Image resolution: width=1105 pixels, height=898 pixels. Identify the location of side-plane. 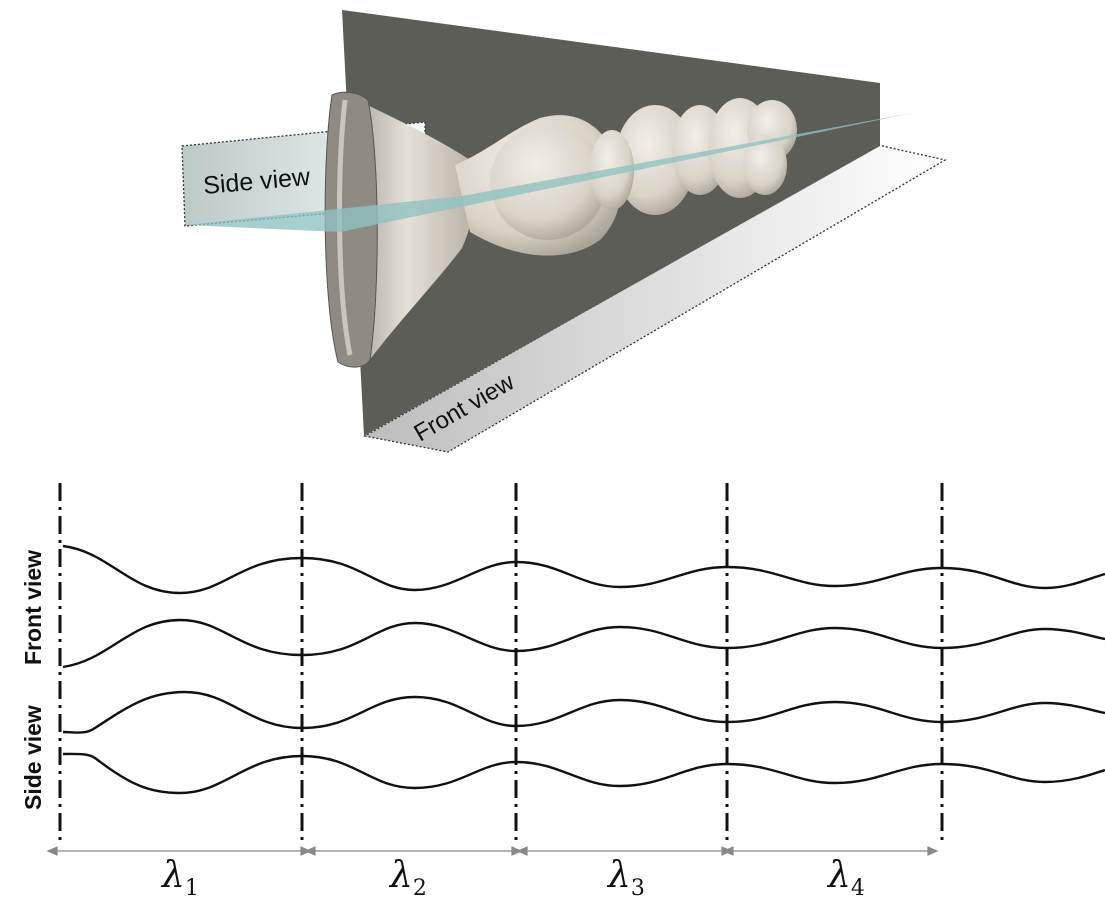
(548, 172).